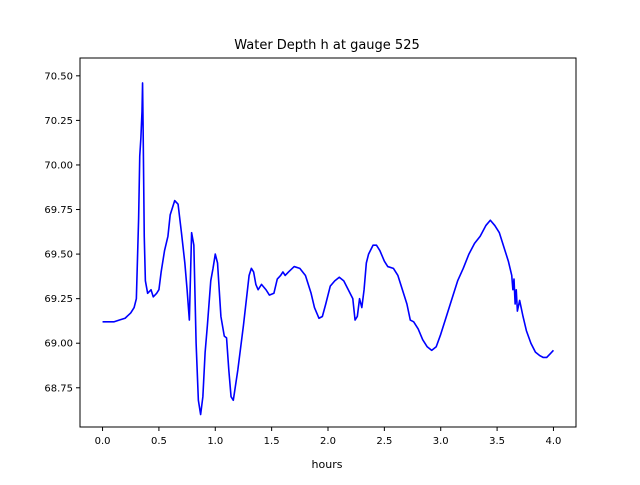  I want to click on x-tick-label: 0.5, so click(159, 441).